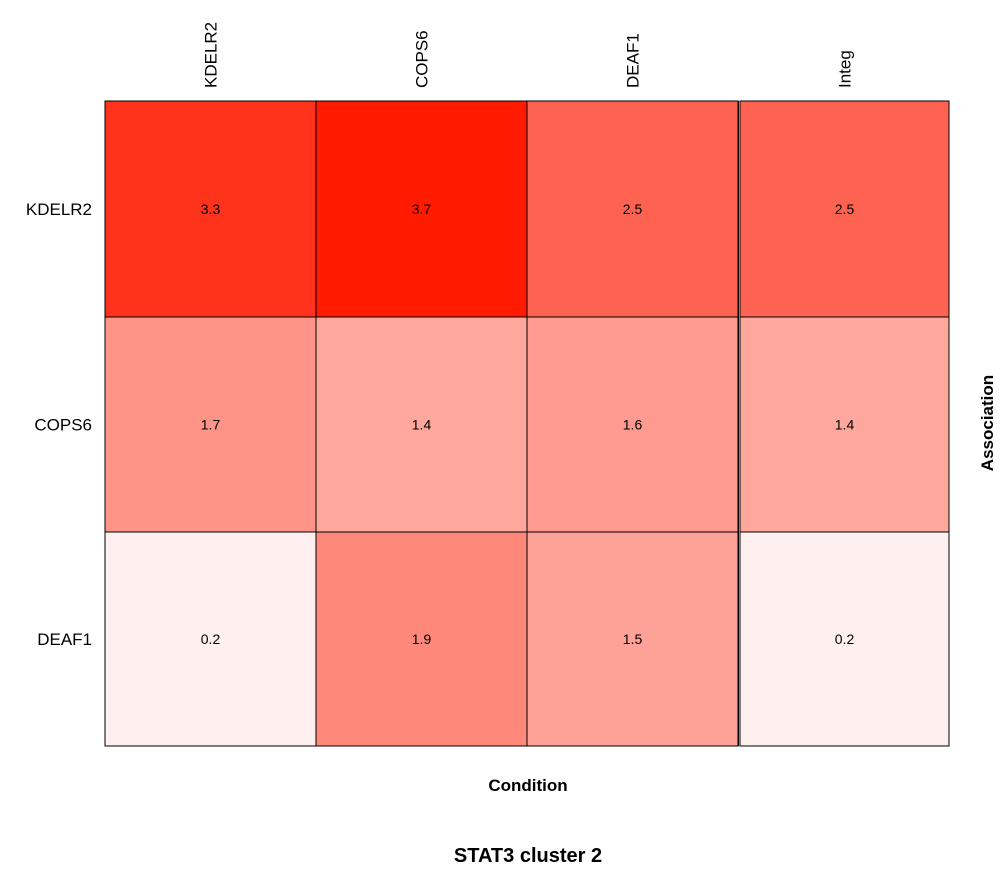 The height and width of the screenshot is (874, 1001). Describe the element at coordinates (59, 209) in the screenshot. I see `row-label: KDELR2` at that location.